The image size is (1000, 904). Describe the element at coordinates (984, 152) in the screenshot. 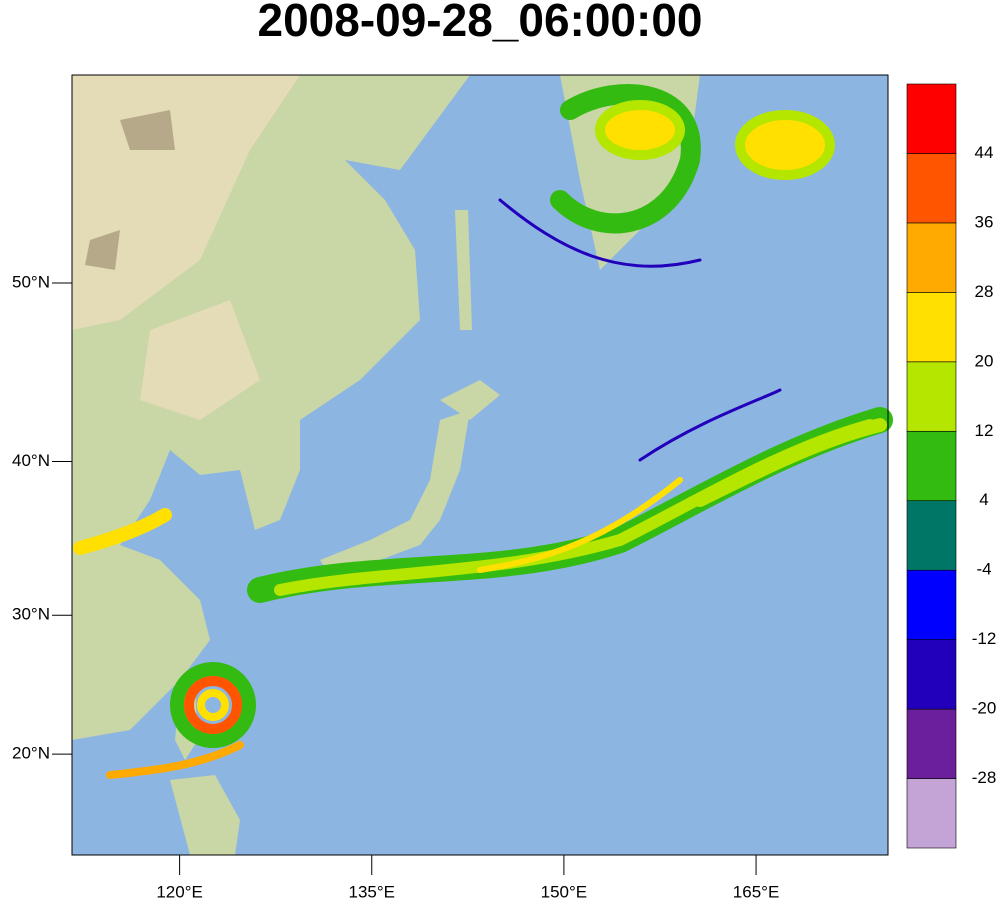

I see `colorbar-label: 44` at that location.